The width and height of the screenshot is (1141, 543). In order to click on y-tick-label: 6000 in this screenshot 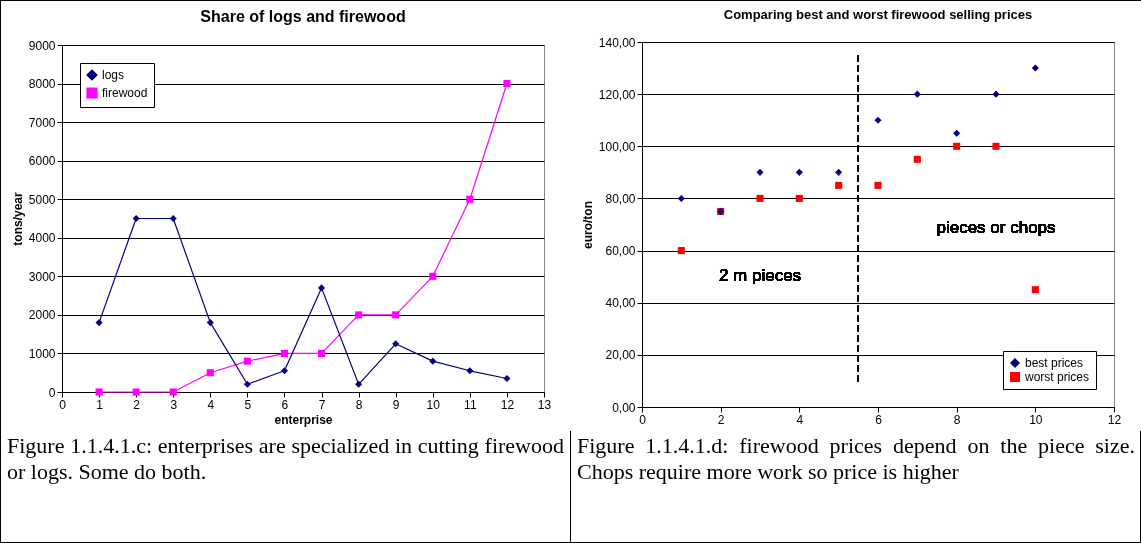, I will do `click(42, 161)`.